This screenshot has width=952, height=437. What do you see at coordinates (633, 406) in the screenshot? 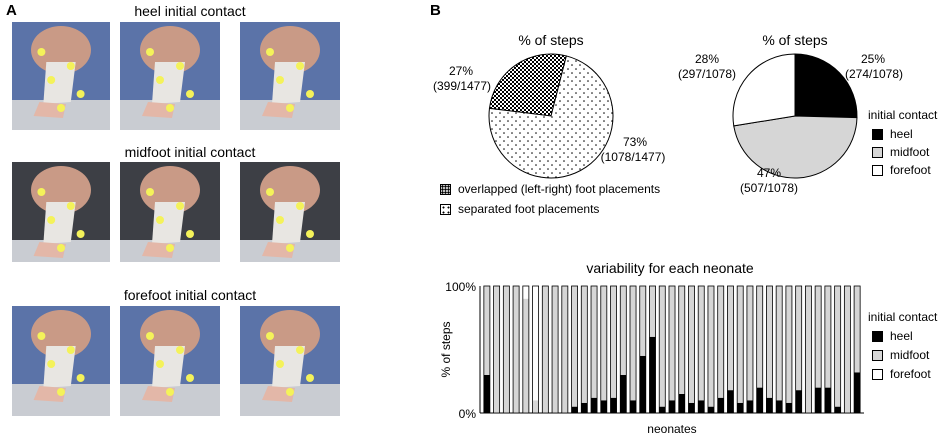
I see `bar-16-heel` at bounding box center [633, 406].